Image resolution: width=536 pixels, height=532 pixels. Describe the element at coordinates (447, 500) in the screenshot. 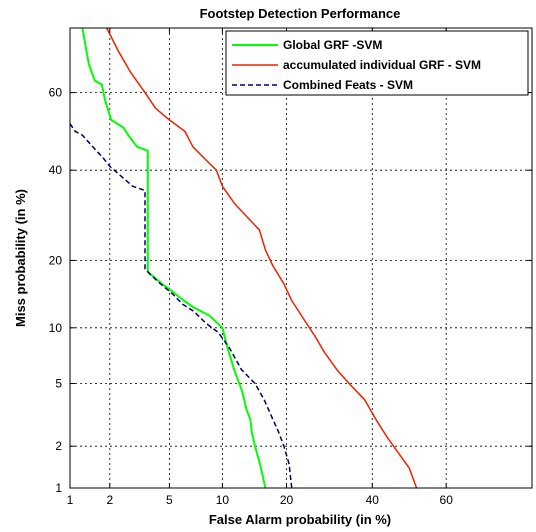

I see `x-tick-label: 60` at that location.